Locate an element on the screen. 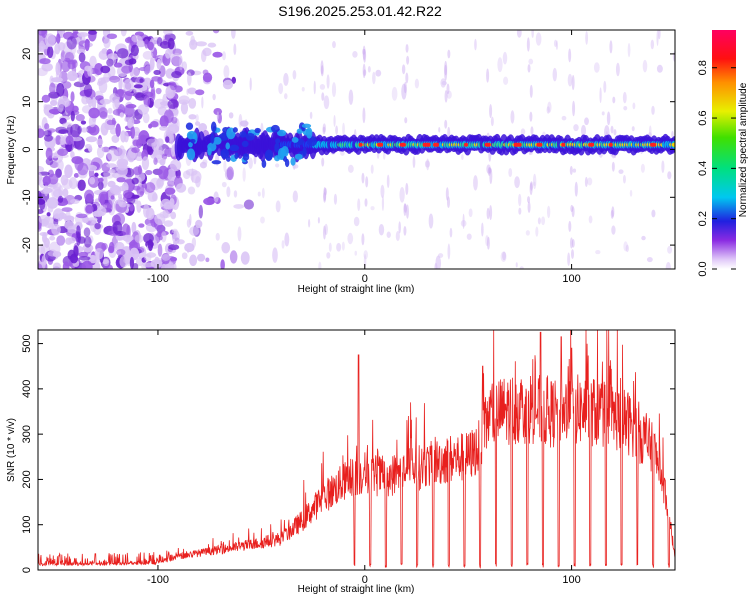  colorbar-tick-label: 0.6 is located at coordinates (703, 117).